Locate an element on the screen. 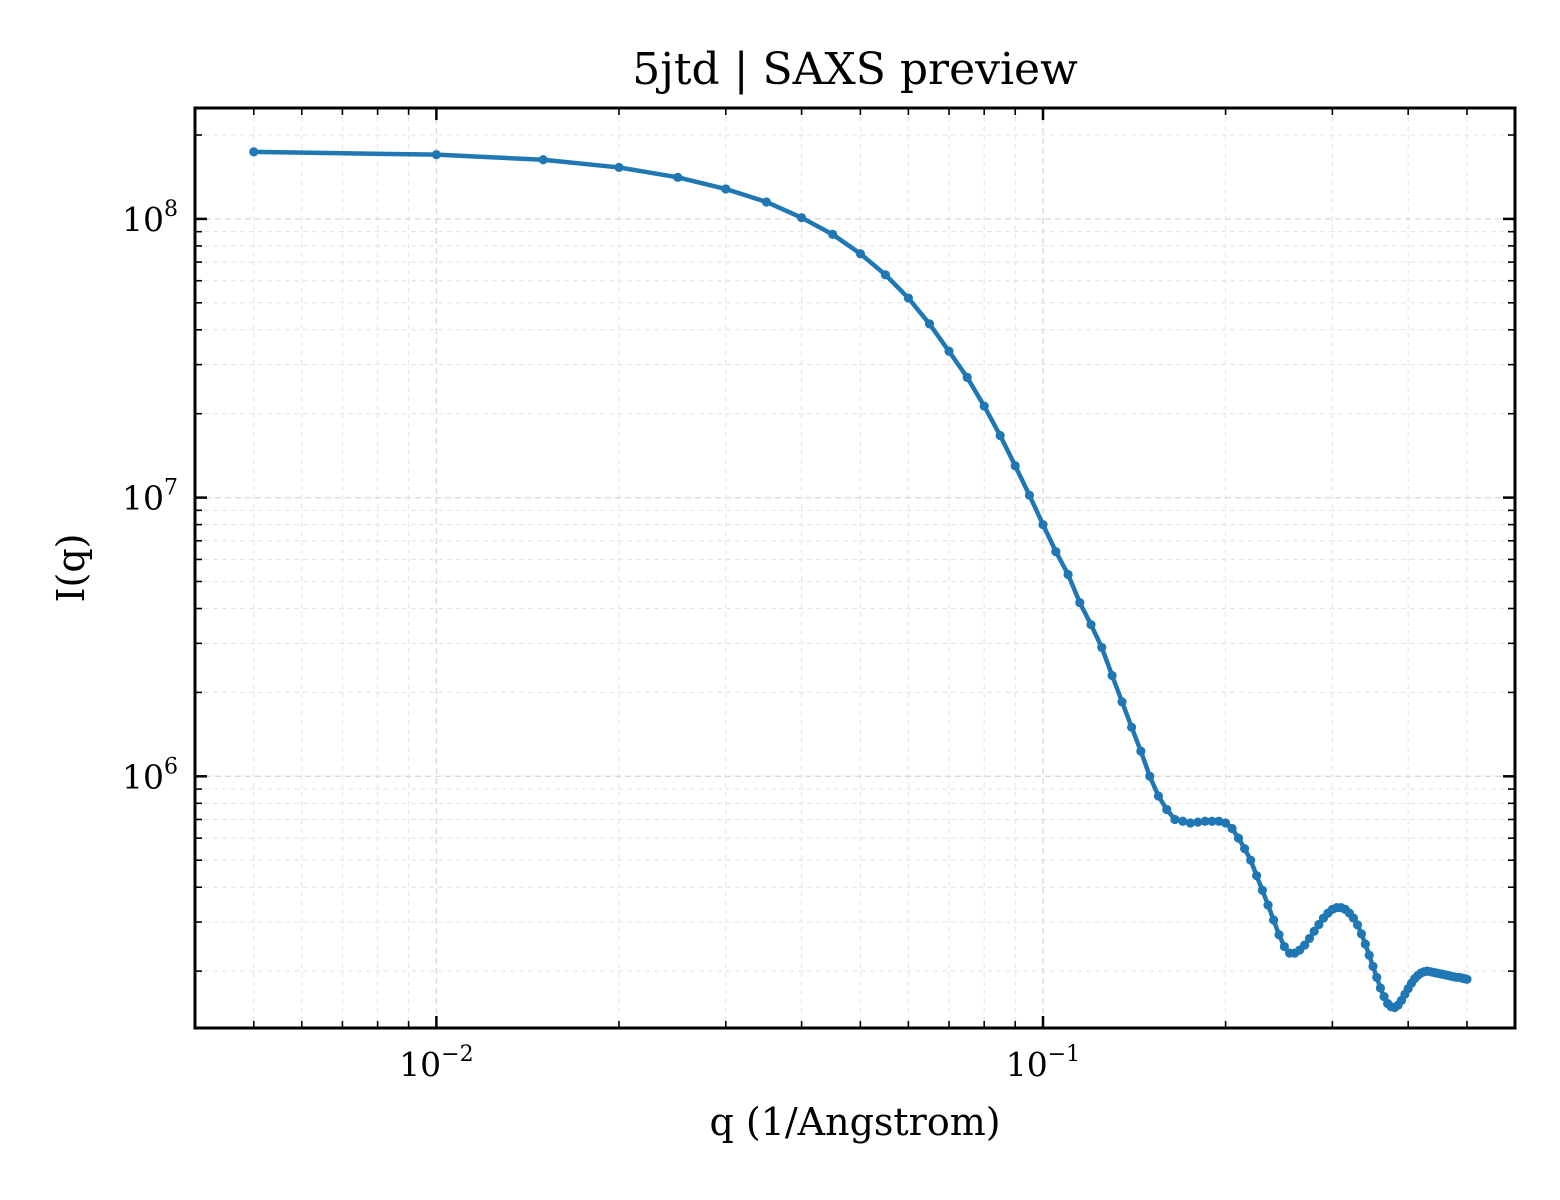  y-tick-label: 107 is located at coordinates (150, 497).